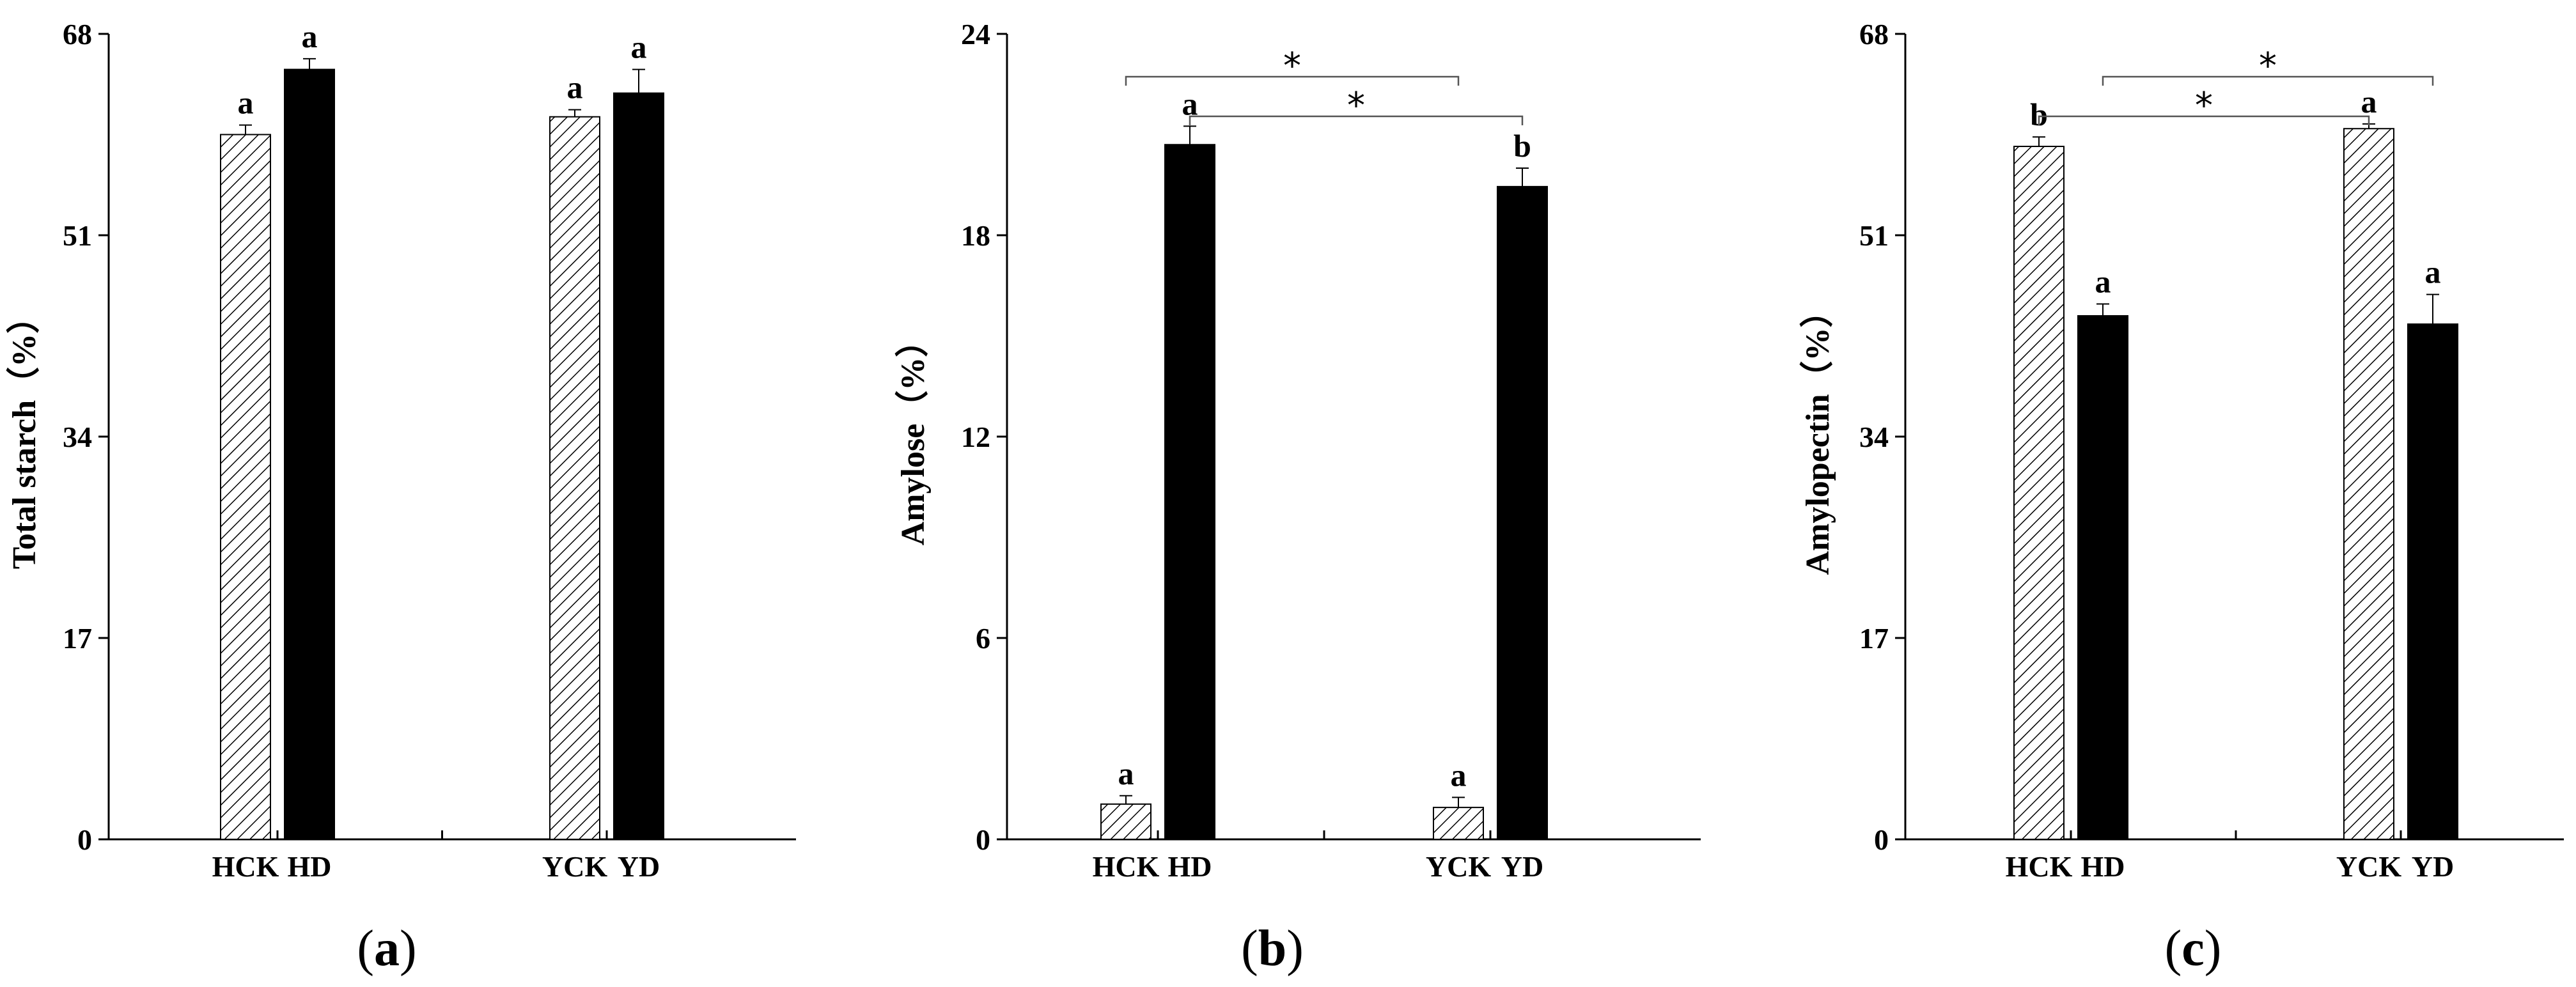 This screenshot has width=2576, height=987. Describe the element at coordinates (975, 236) in the screenshot. I see `y-tick-label: 18` at that location.